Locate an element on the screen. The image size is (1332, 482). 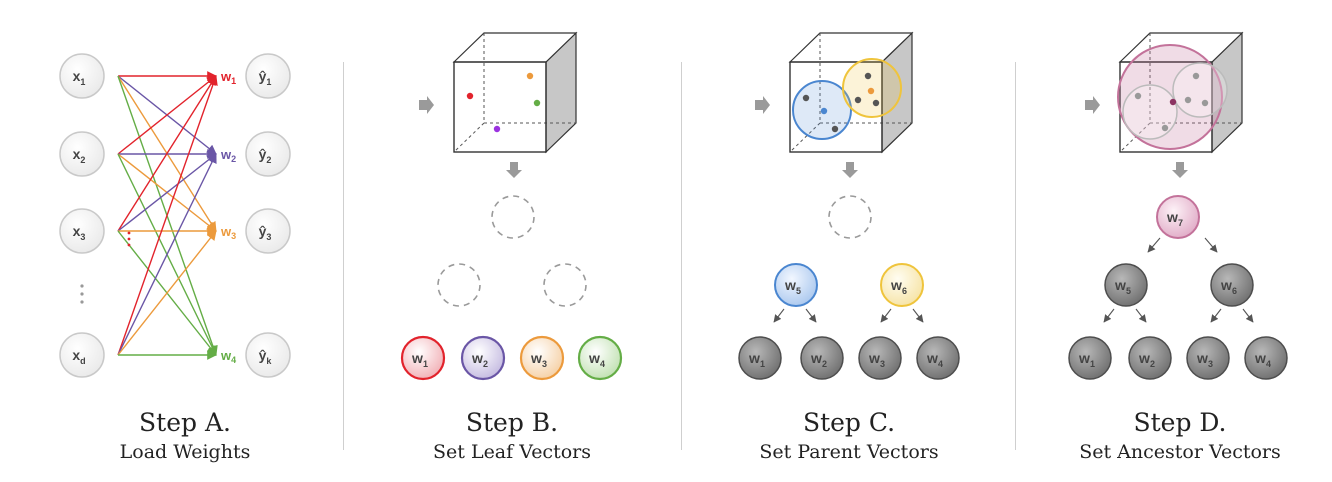
step-b-title: Step B. is located at coordinates (512, 422).